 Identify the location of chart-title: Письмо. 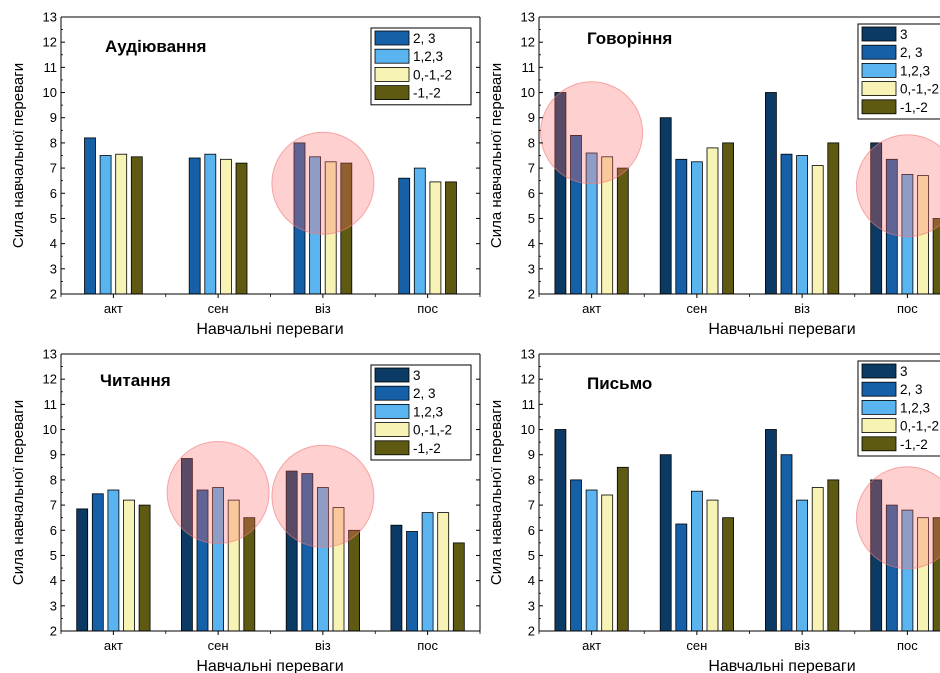
(619, 383).